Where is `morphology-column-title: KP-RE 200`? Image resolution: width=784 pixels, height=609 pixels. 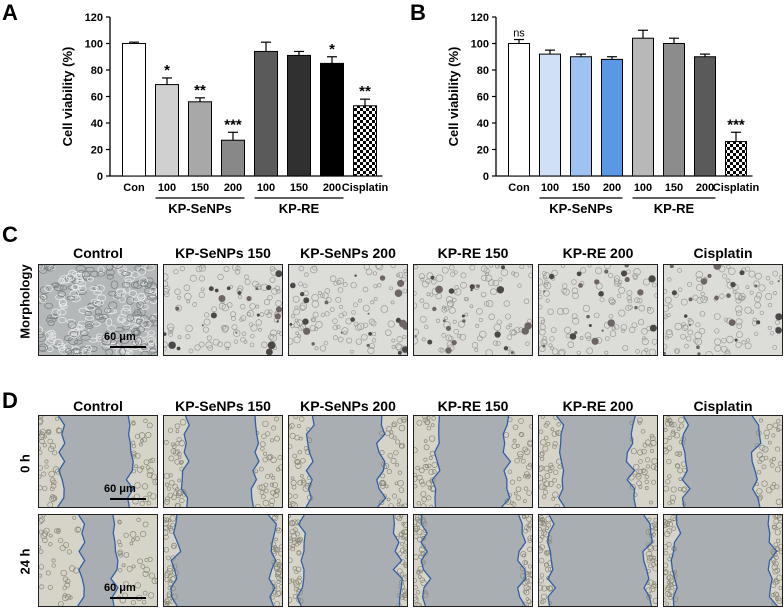 morphology-column-title: KP-RE 200 is located at coordinates (598, 253).